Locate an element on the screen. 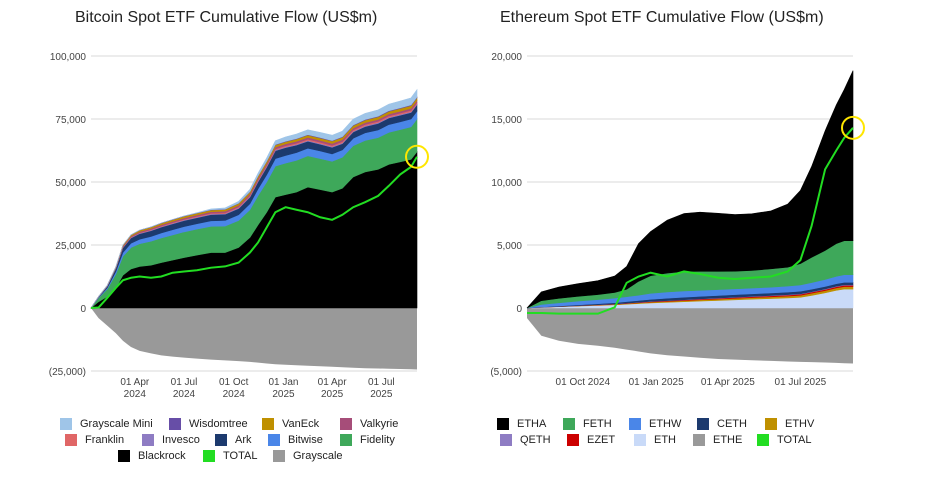 The image size is (932, 481). eth-legend-label: ETHA is located at coordinates (532, 424).